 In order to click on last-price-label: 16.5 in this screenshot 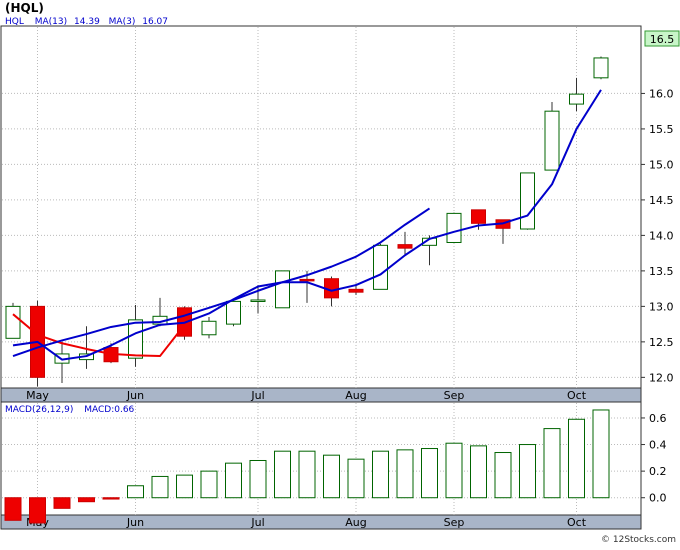, I will do `click(662, 39)`.